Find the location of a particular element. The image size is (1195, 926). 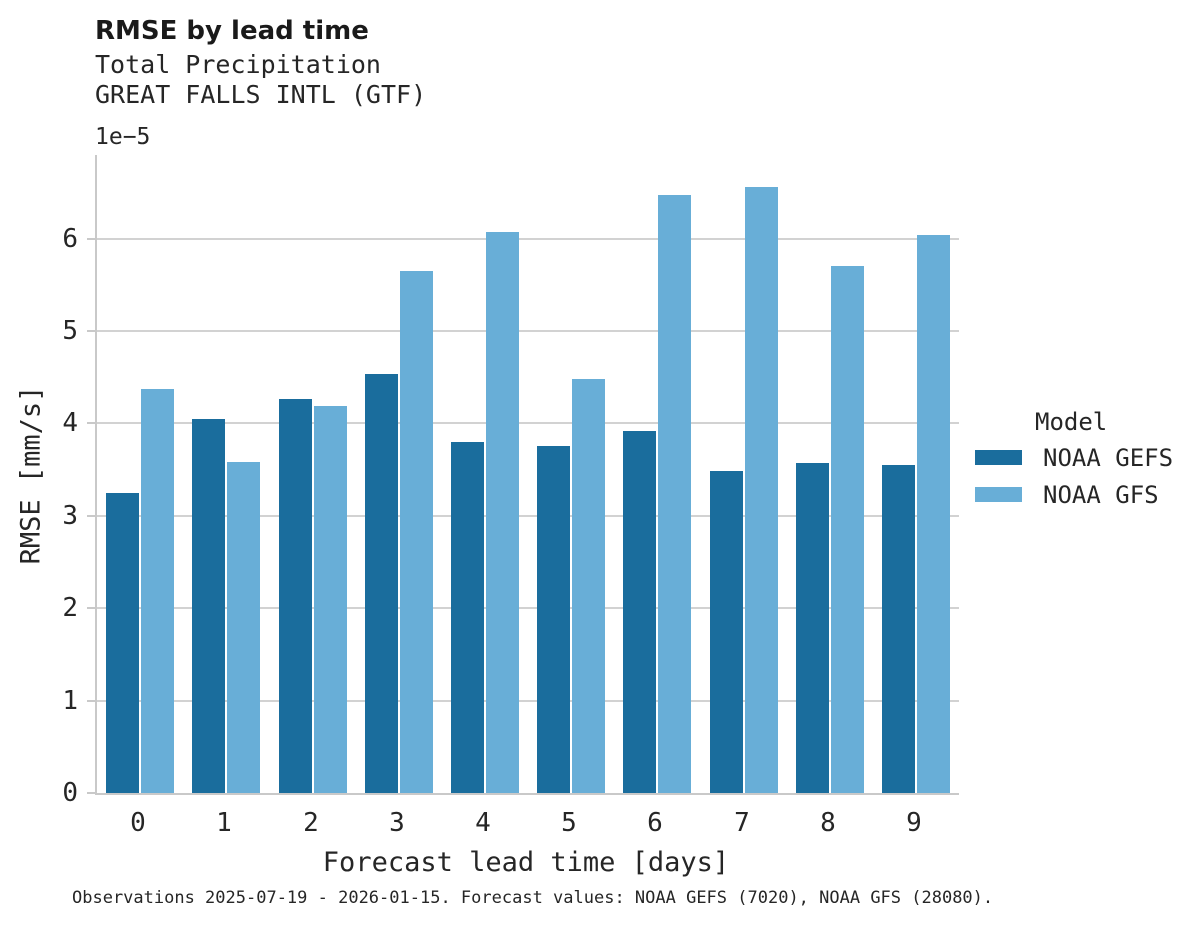

x-tick-label-6: 6 is located at coordinates (655, 823).